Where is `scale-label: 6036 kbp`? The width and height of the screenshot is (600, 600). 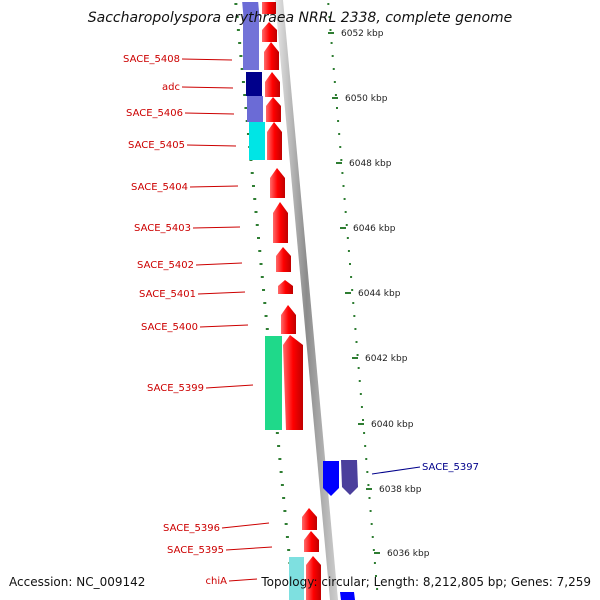 scale-label: 6036 kbp is located at coordinates (408, 554).